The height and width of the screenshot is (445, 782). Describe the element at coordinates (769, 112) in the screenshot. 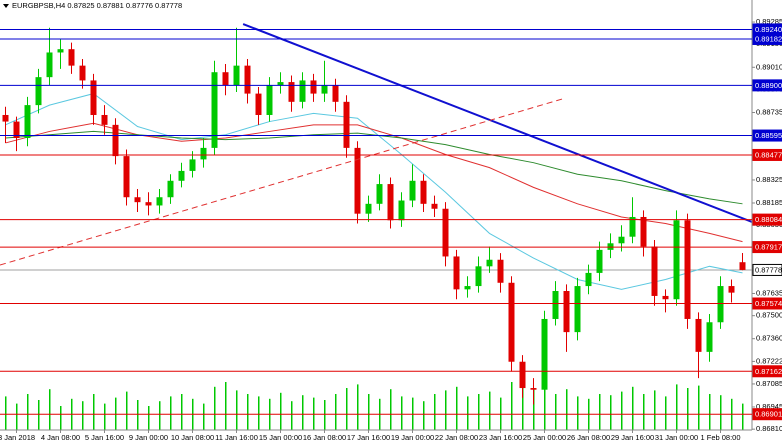

I see `y-tick-label: 0.88735` at that location.